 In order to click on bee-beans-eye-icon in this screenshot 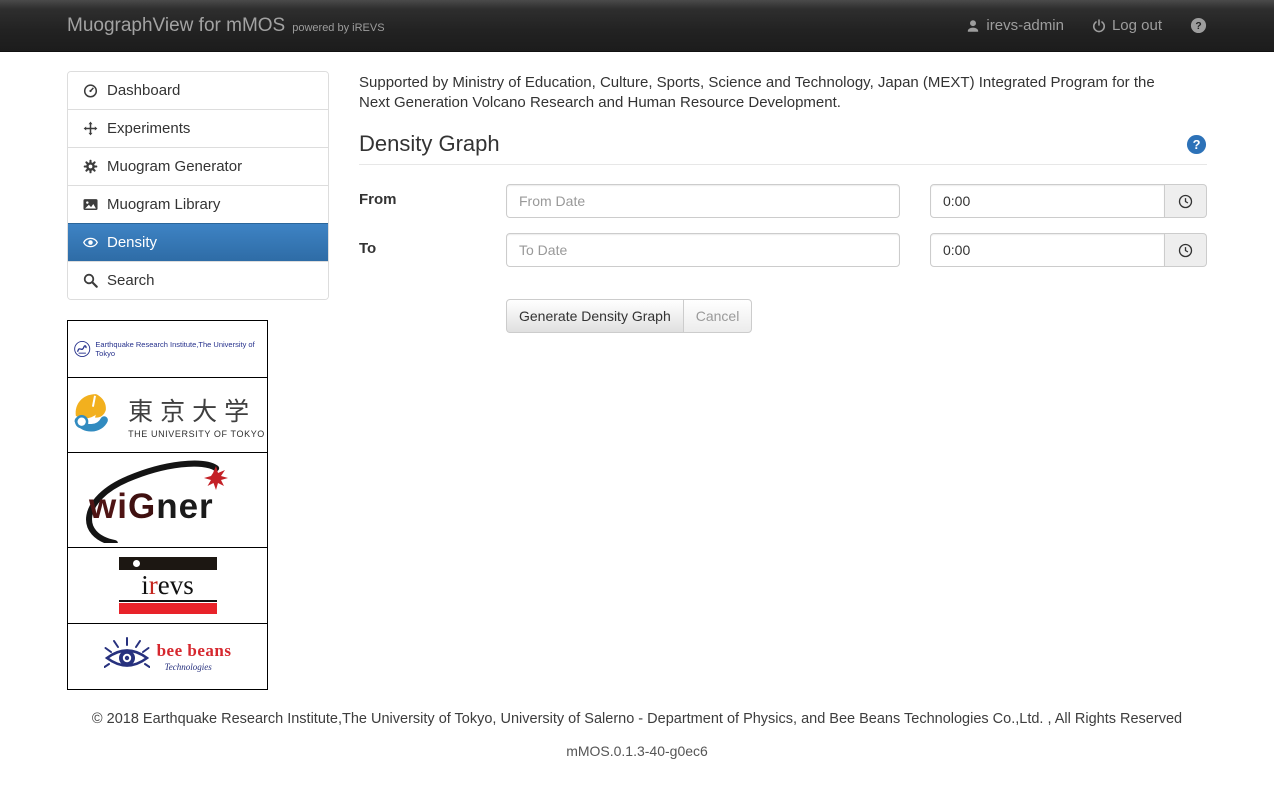, I will do `click(126, 652)`.